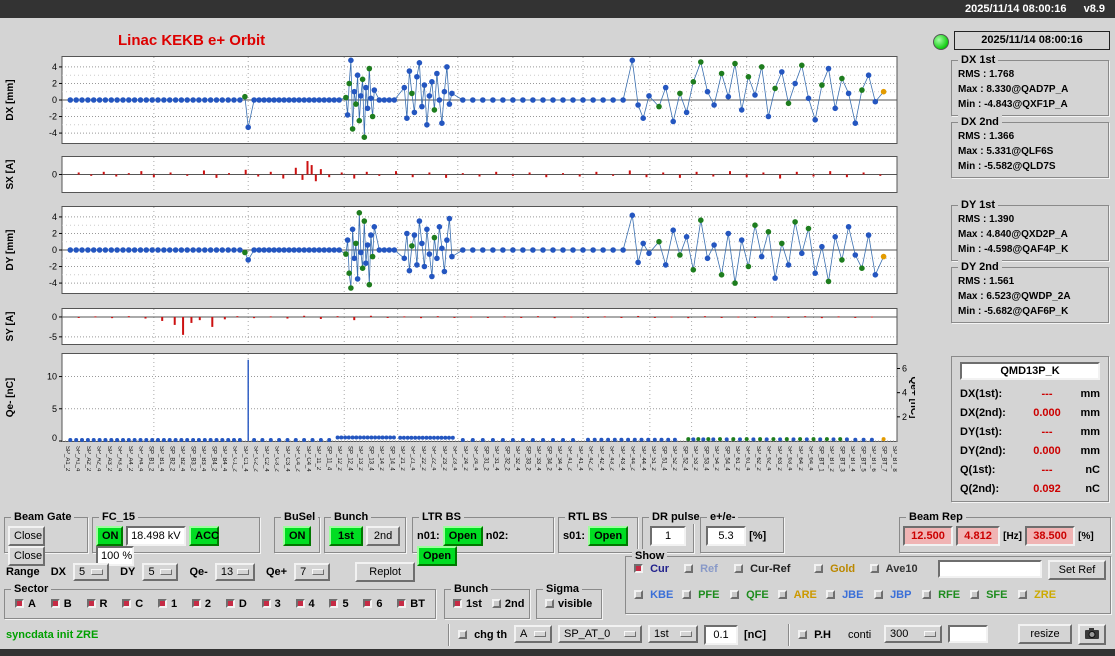 The image size is (1115, 656). What do you see at coordinates (192, 40) in the screenshot?
I see `page-title: Linac KEKB e+ Orbit` at bounding box center [192, 40].